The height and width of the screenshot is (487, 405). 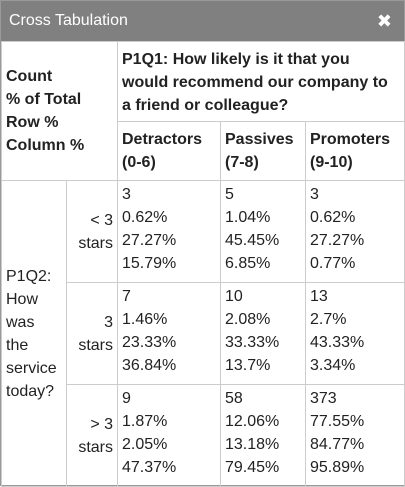 What do you see at coordinates (126, 296) in the screenshot?
I see `cell-count: 7` at bounding box center [126, 296].